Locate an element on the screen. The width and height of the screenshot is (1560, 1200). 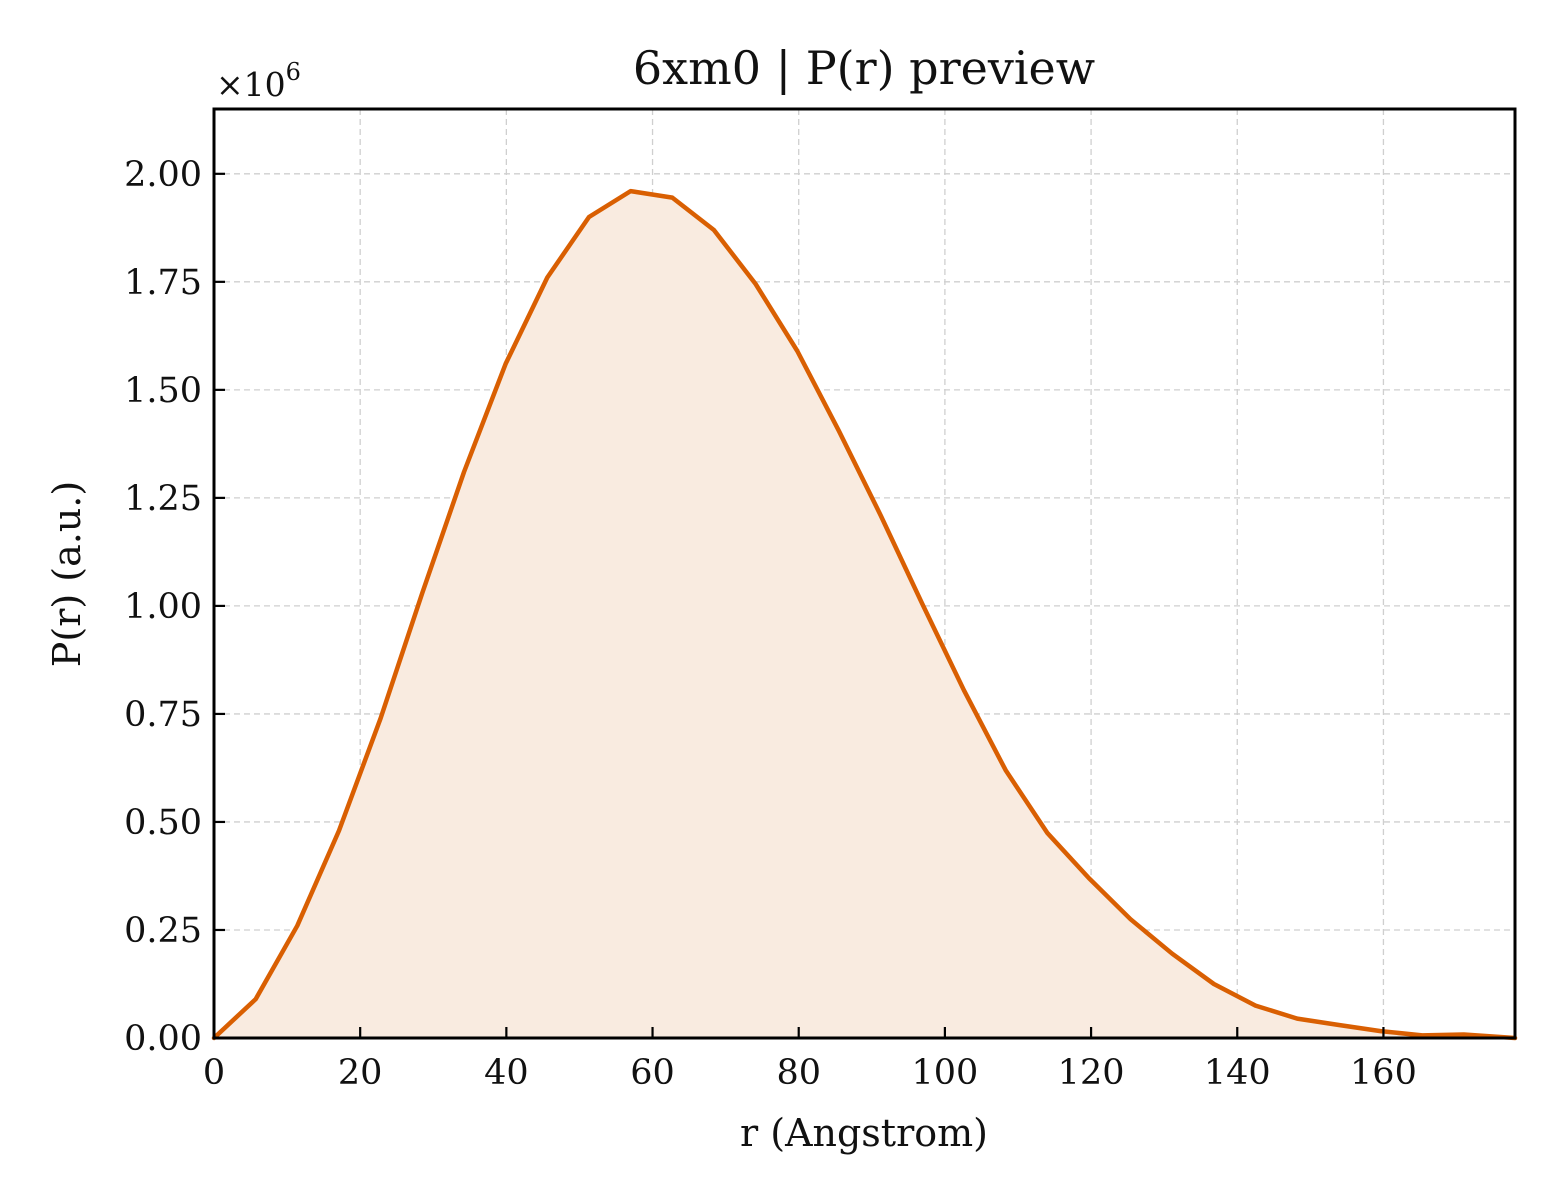
y-tick-label: 1.25 is located at coordinates (163, 499).